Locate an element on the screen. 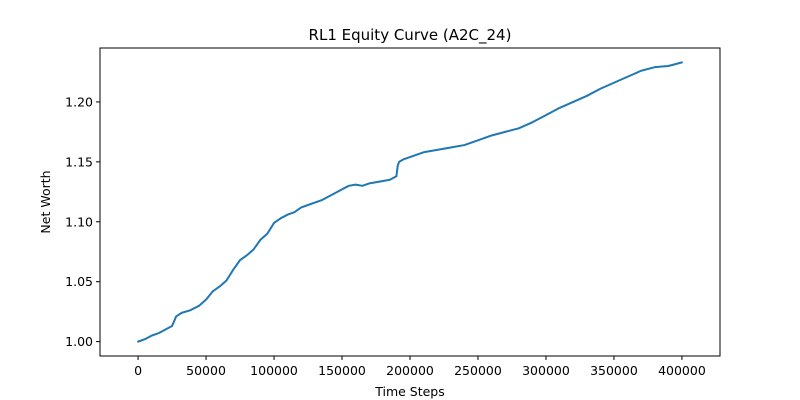 This screenshot has width=800, height=400. x-tick-label: 50000 is located at coordinates (206, 370).